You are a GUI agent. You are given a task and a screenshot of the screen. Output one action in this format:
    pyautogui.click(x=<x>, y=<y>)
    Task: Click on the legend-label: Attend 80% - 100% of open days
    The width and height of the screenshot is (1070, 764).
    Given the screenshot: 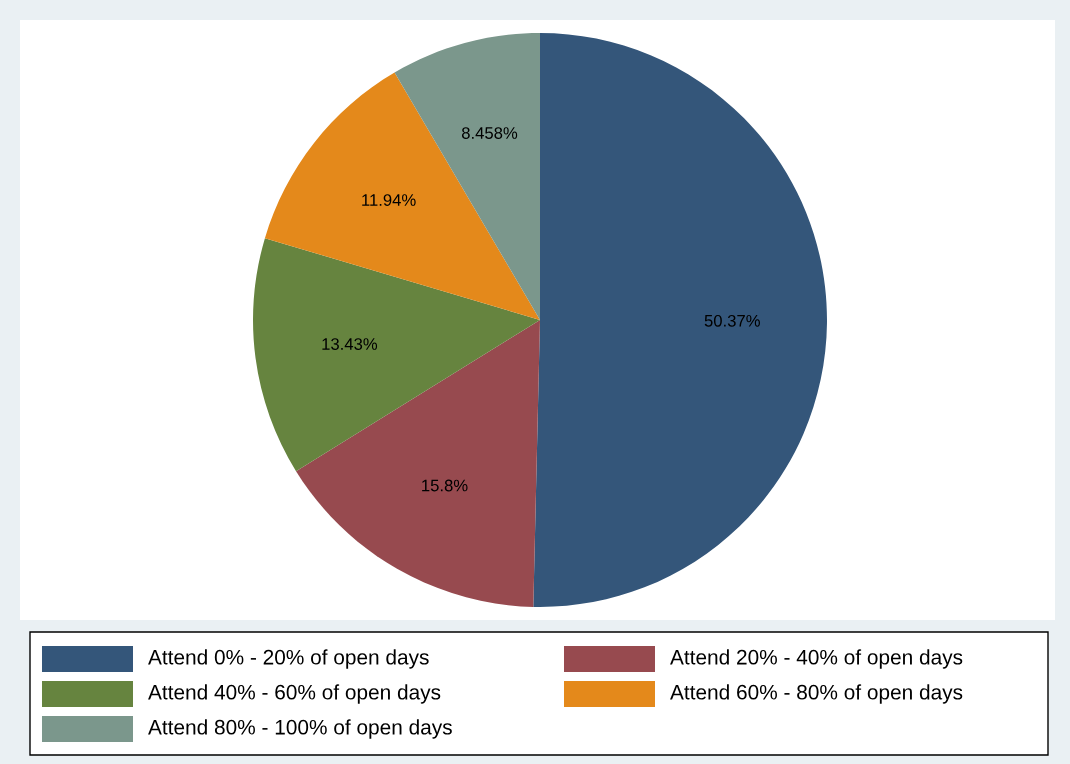 What is the action you would take?
    pyautogui.click(x=300, y=729)
    